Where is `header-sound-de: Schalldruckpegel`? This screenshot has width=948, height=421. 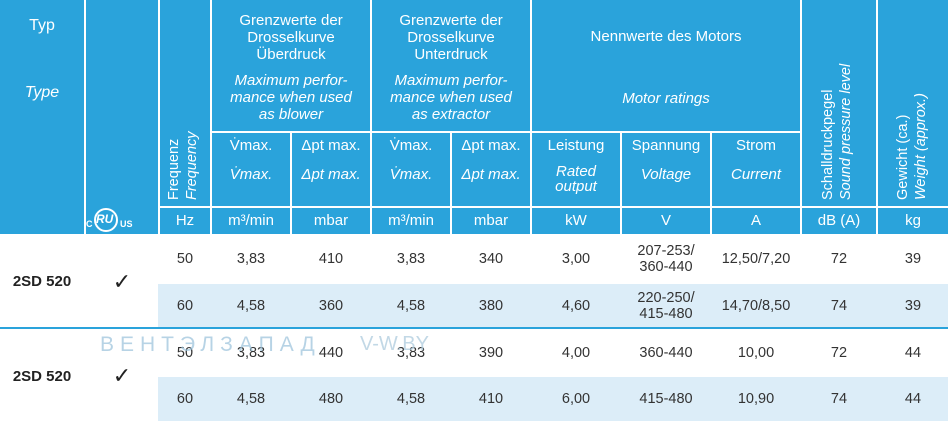 header-sound-de: Schalldruckpegel is located at coordinates (828, 144).